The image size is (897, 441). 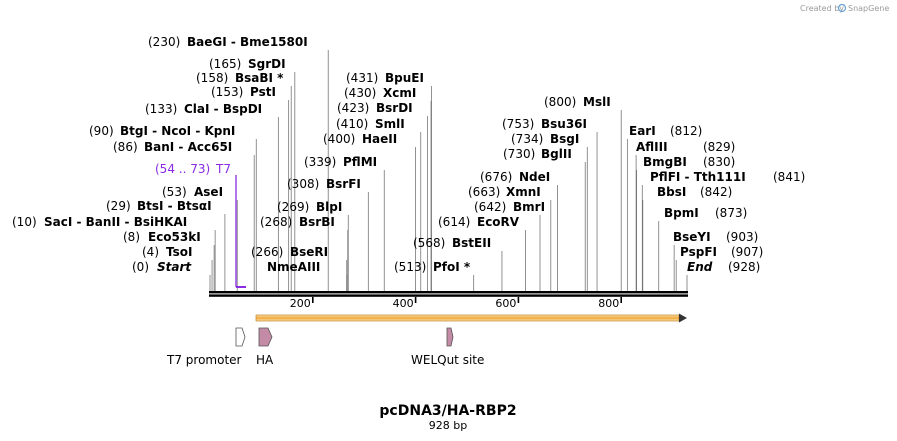 I want to click on site-position: (90), so click(x=101, y=131).